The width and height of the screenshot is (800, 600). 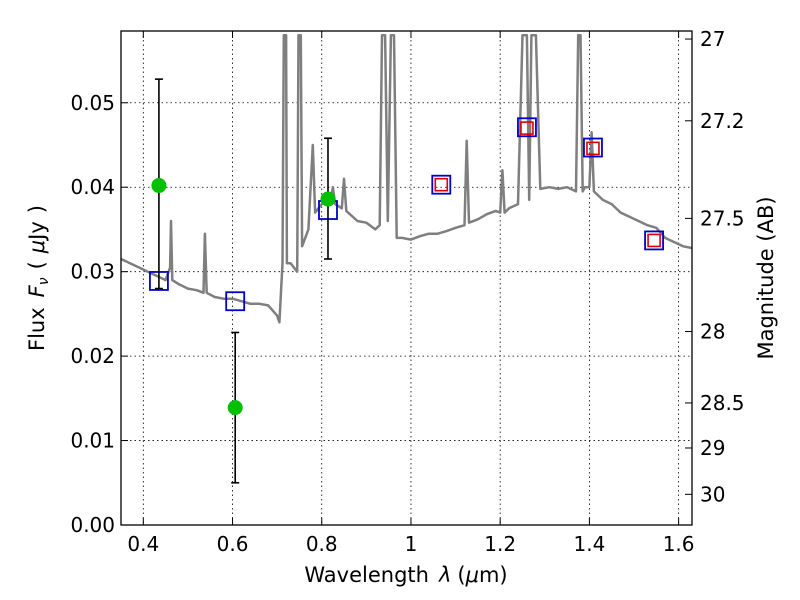 I want to click on y-tick-label: 0.04, so click(x=92, y=187).